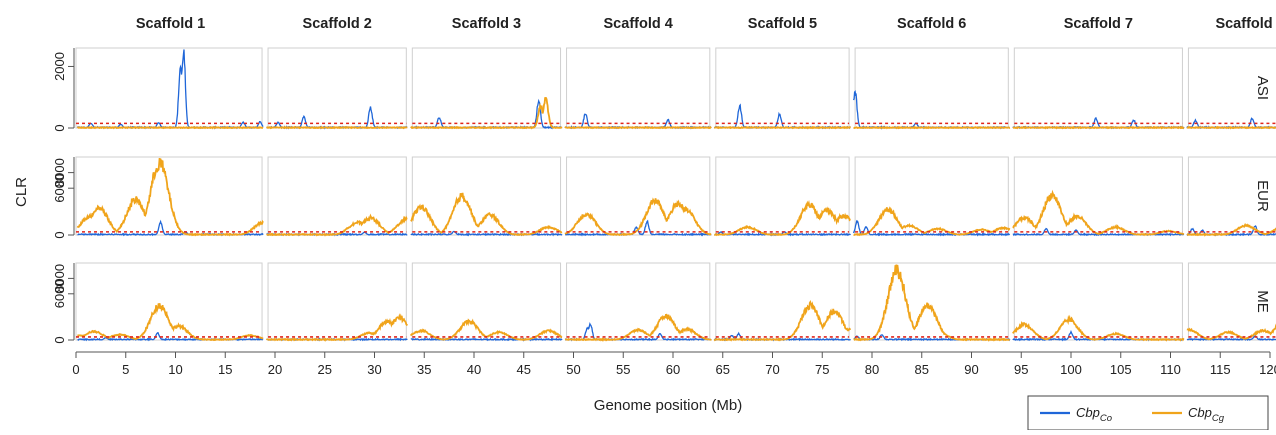  What do you see at coordinates (723, 369) in the screenshot?
I see `x-tick-label-65: 65` at bounding box center [723, 369].